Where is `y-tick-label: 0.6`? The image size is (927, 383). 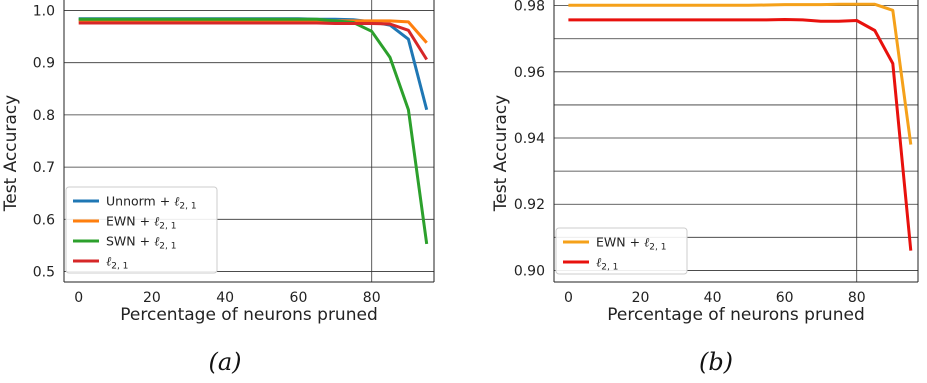
y-tick-label: 0.6 is located at coordinates (44, 220).